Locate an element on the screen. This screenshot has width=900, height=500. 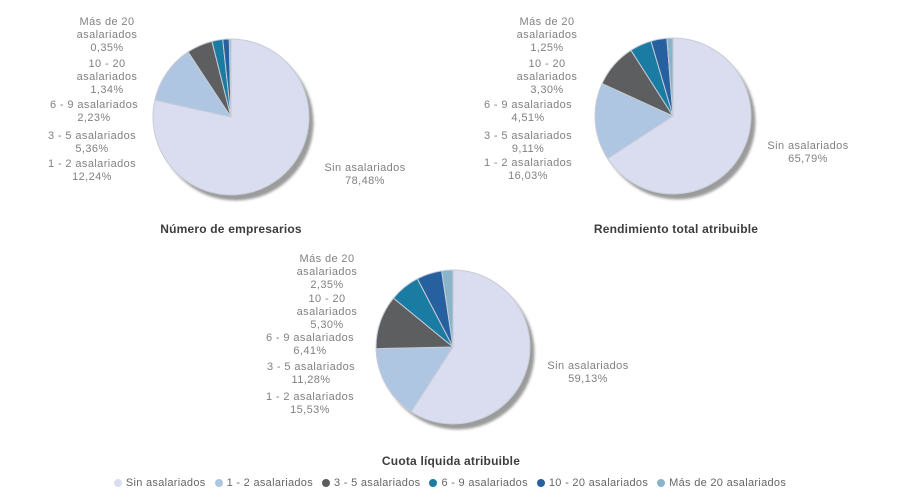
legend-item-label: Sin asalariados is located at coordinates (165, 483).